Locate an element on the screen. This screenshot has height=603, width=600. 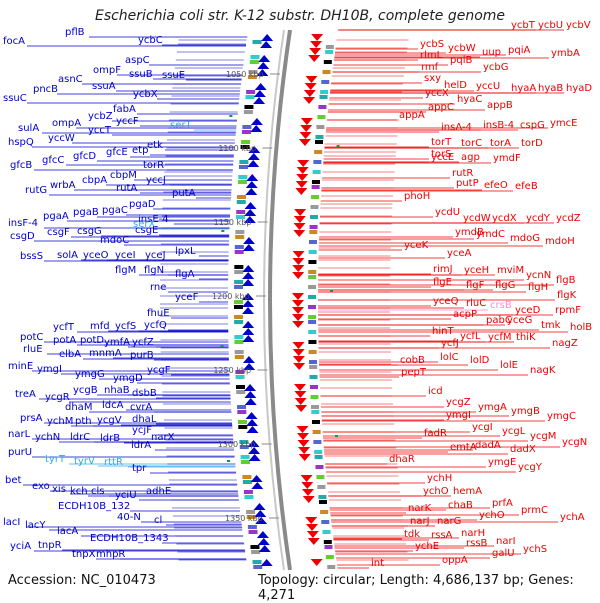
reverse-gene-label: ycgM is located at coordinates (543, 436).